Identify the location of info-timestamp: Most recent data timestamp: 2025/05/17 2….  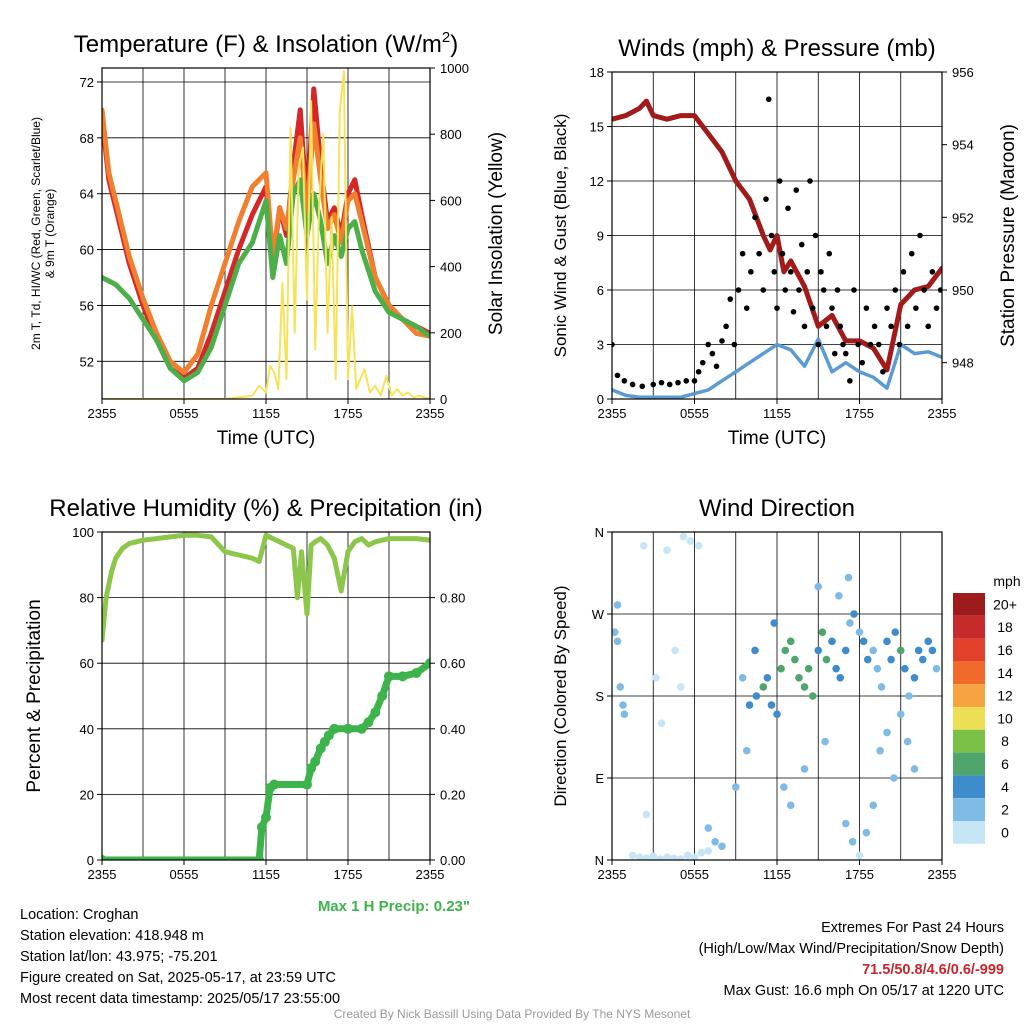
(180, 999).